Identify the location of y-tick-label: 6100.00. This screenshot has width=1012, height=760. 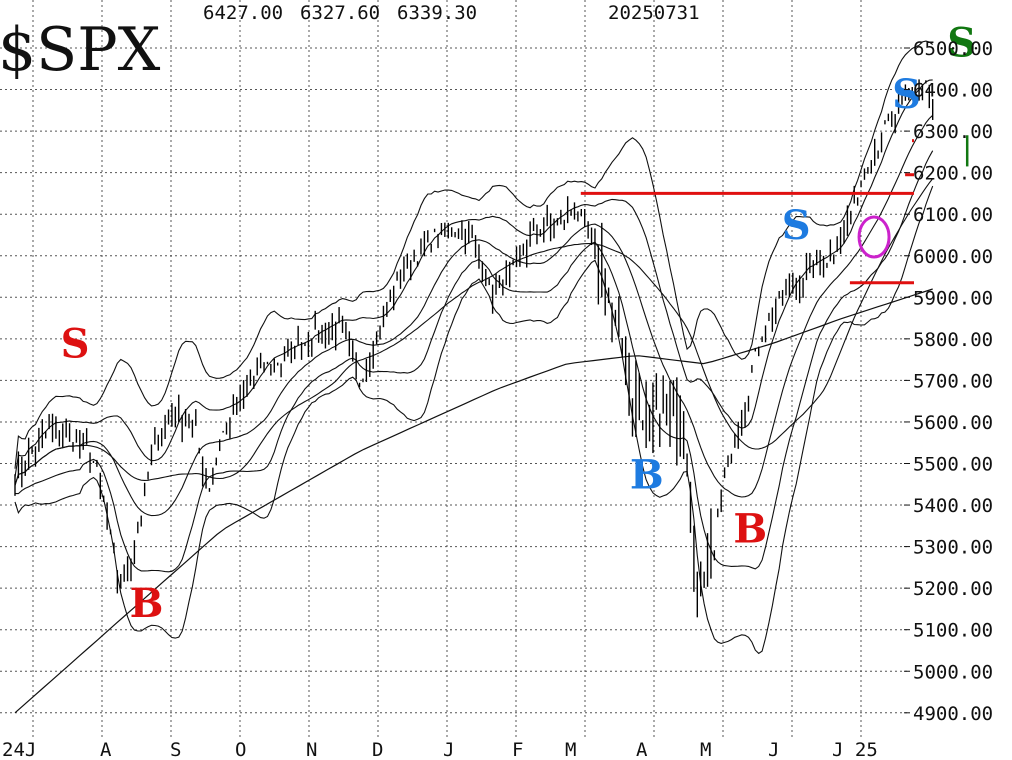
(953, 215).